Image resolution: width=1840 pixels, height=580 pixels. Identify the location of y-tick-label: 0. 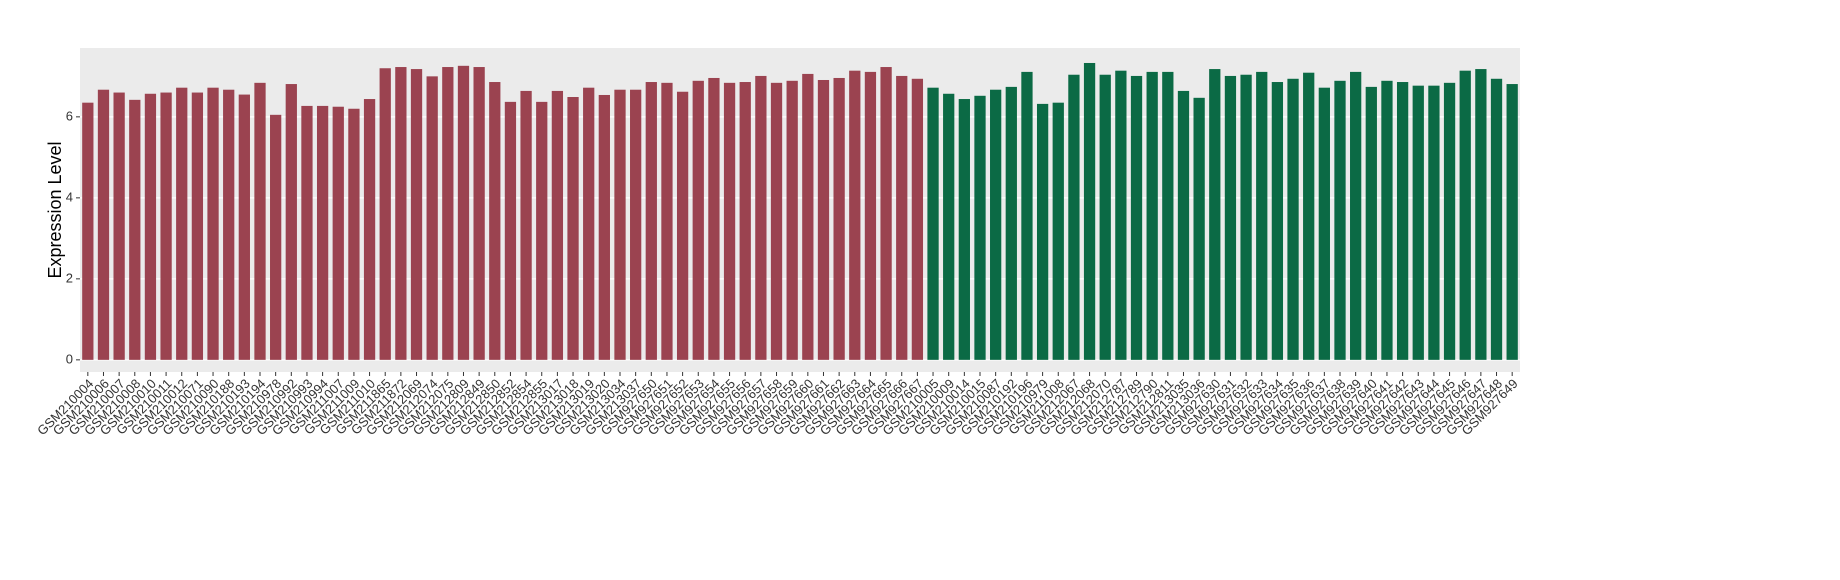
(69, 358).